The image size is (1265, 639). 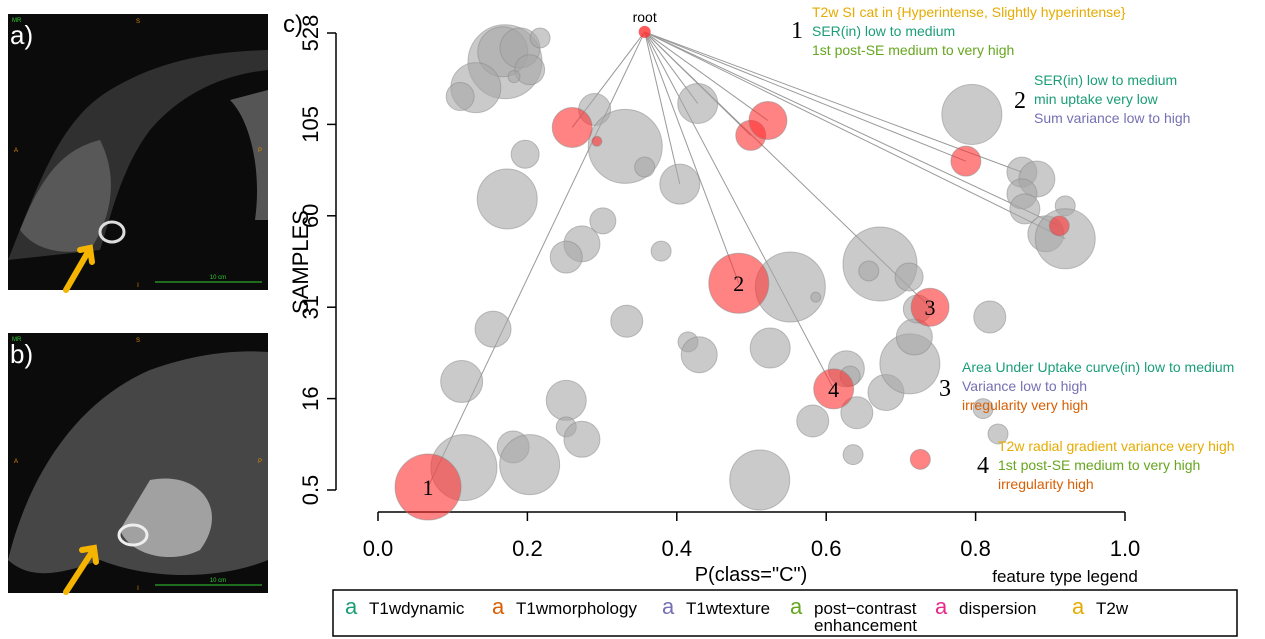 What do you see at coordinates (428, 487) in the screenshot?
I see `bubble-label: 1` at bounding box center [428, 487].